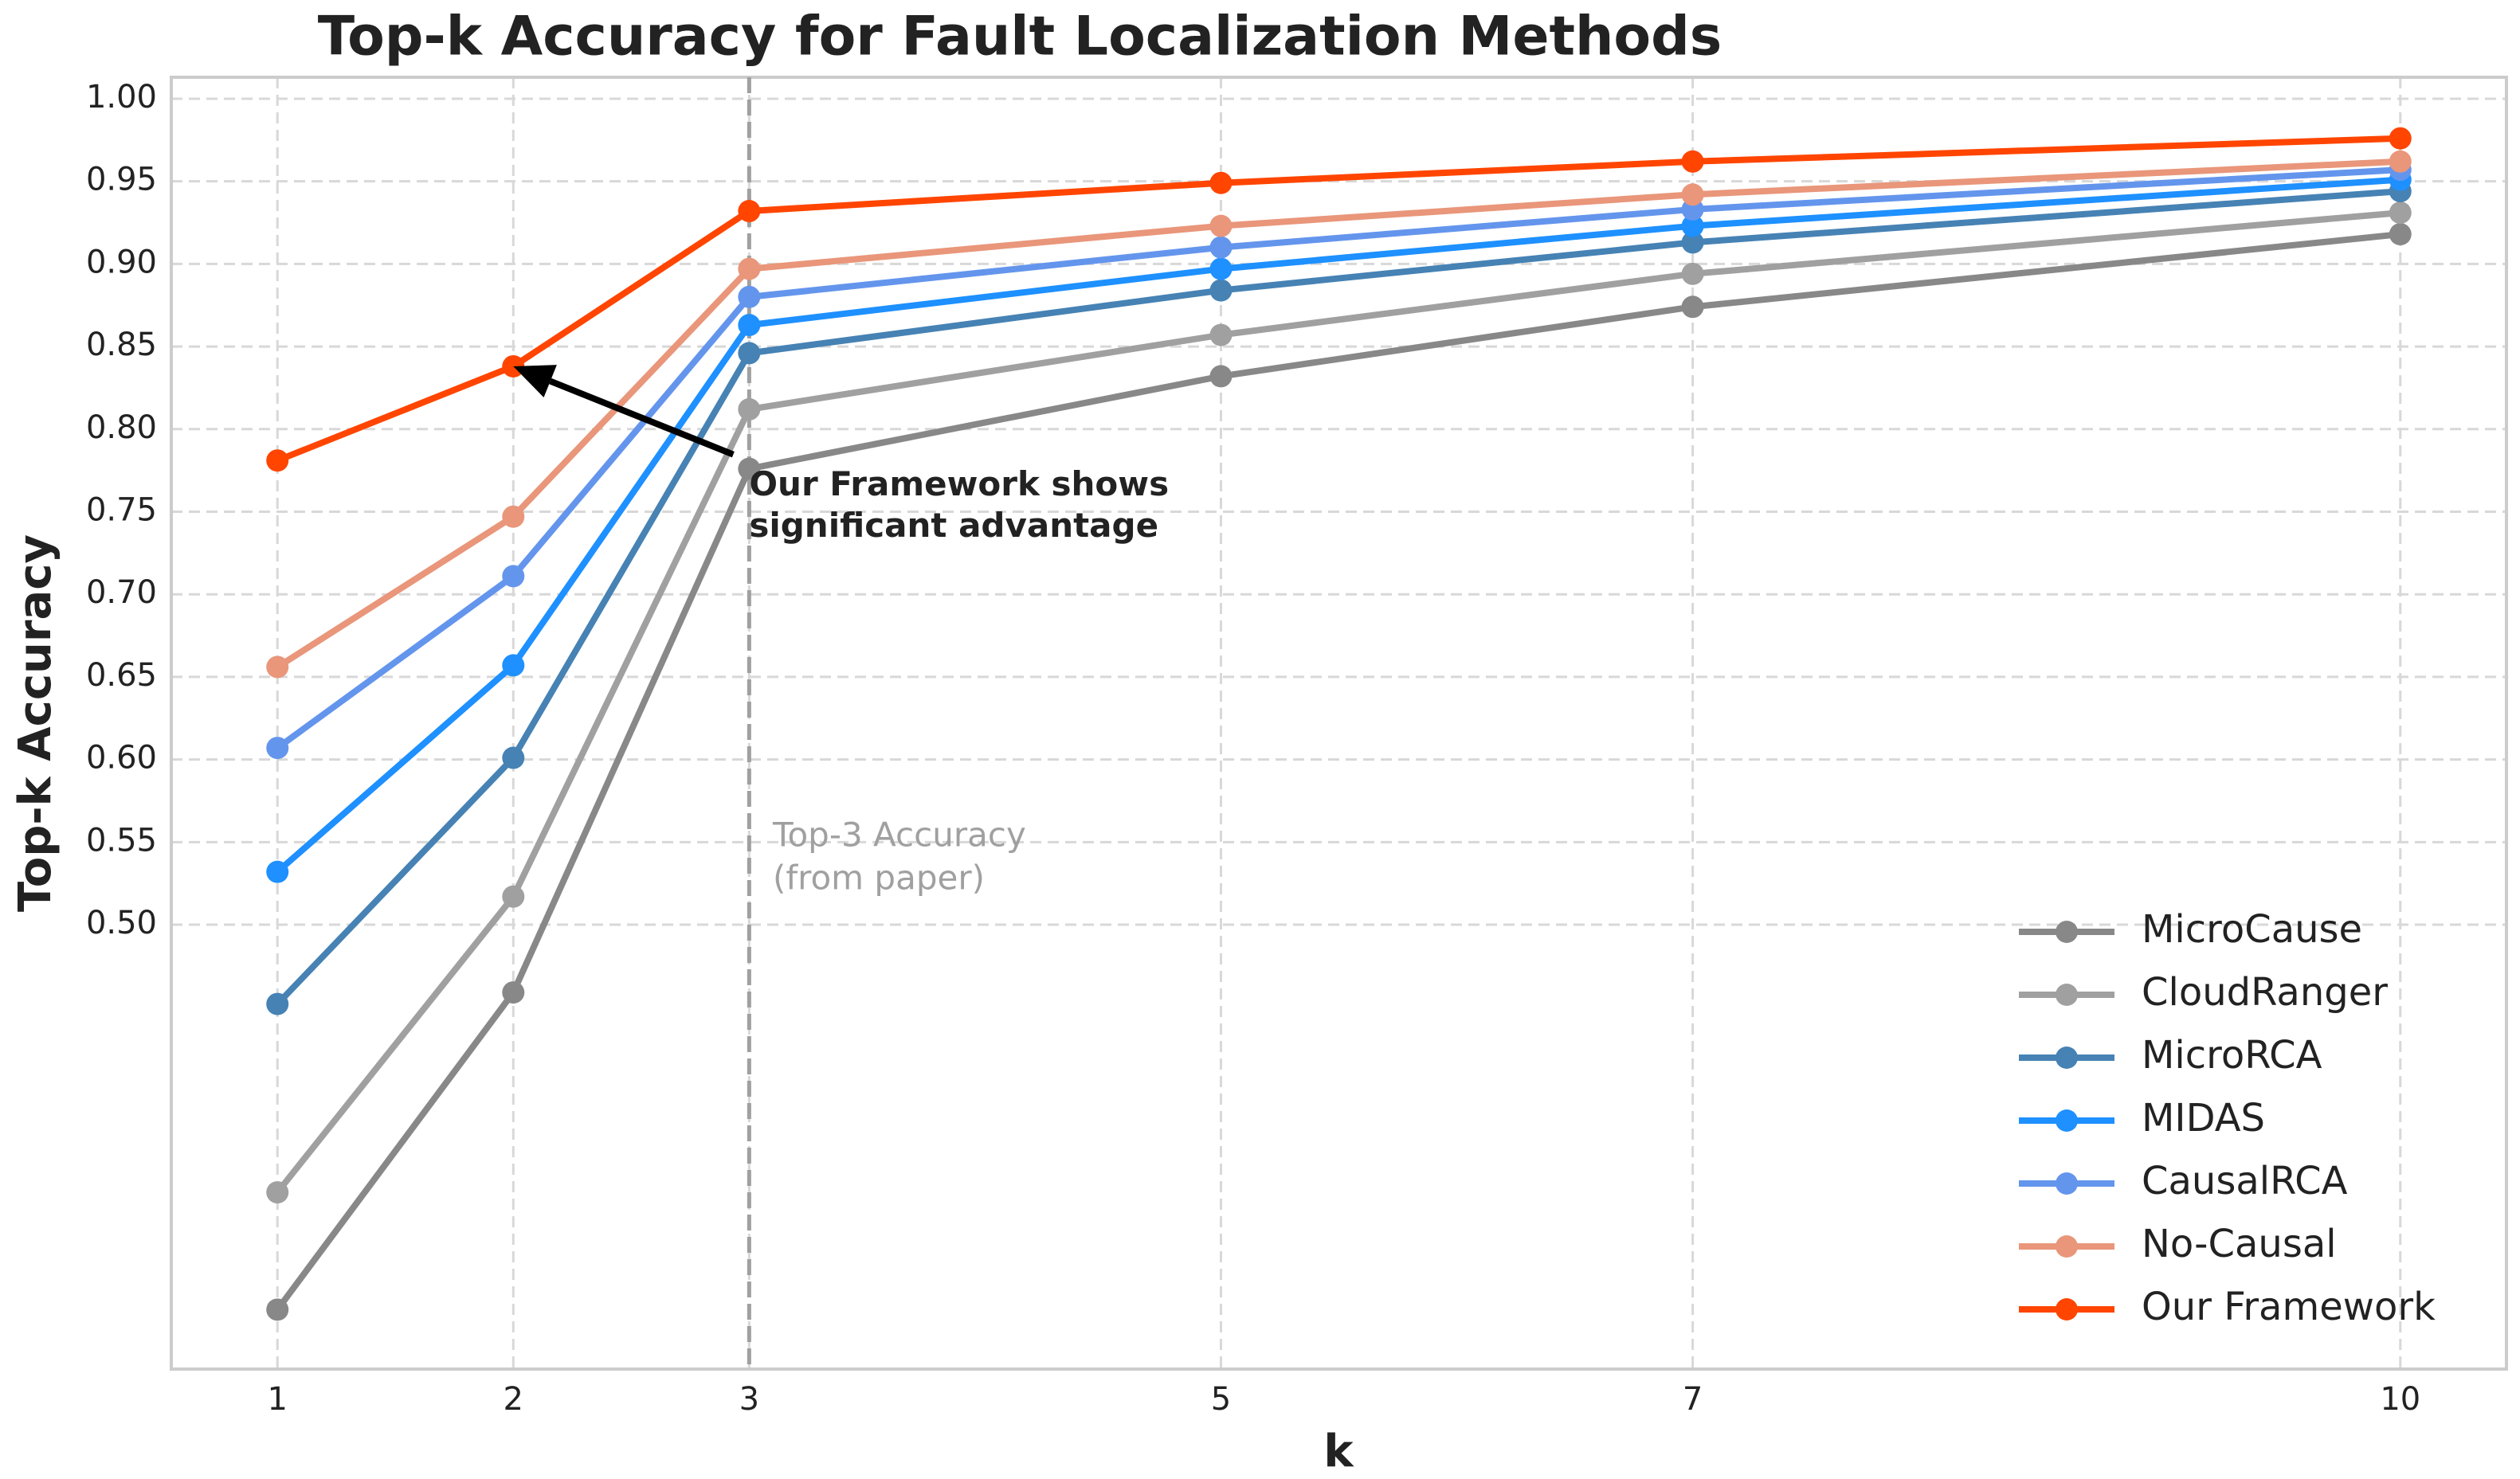 This screenshot has height=1479, width=2520. I want to click on legend-label: Our Framework, so click(2289, 1307).